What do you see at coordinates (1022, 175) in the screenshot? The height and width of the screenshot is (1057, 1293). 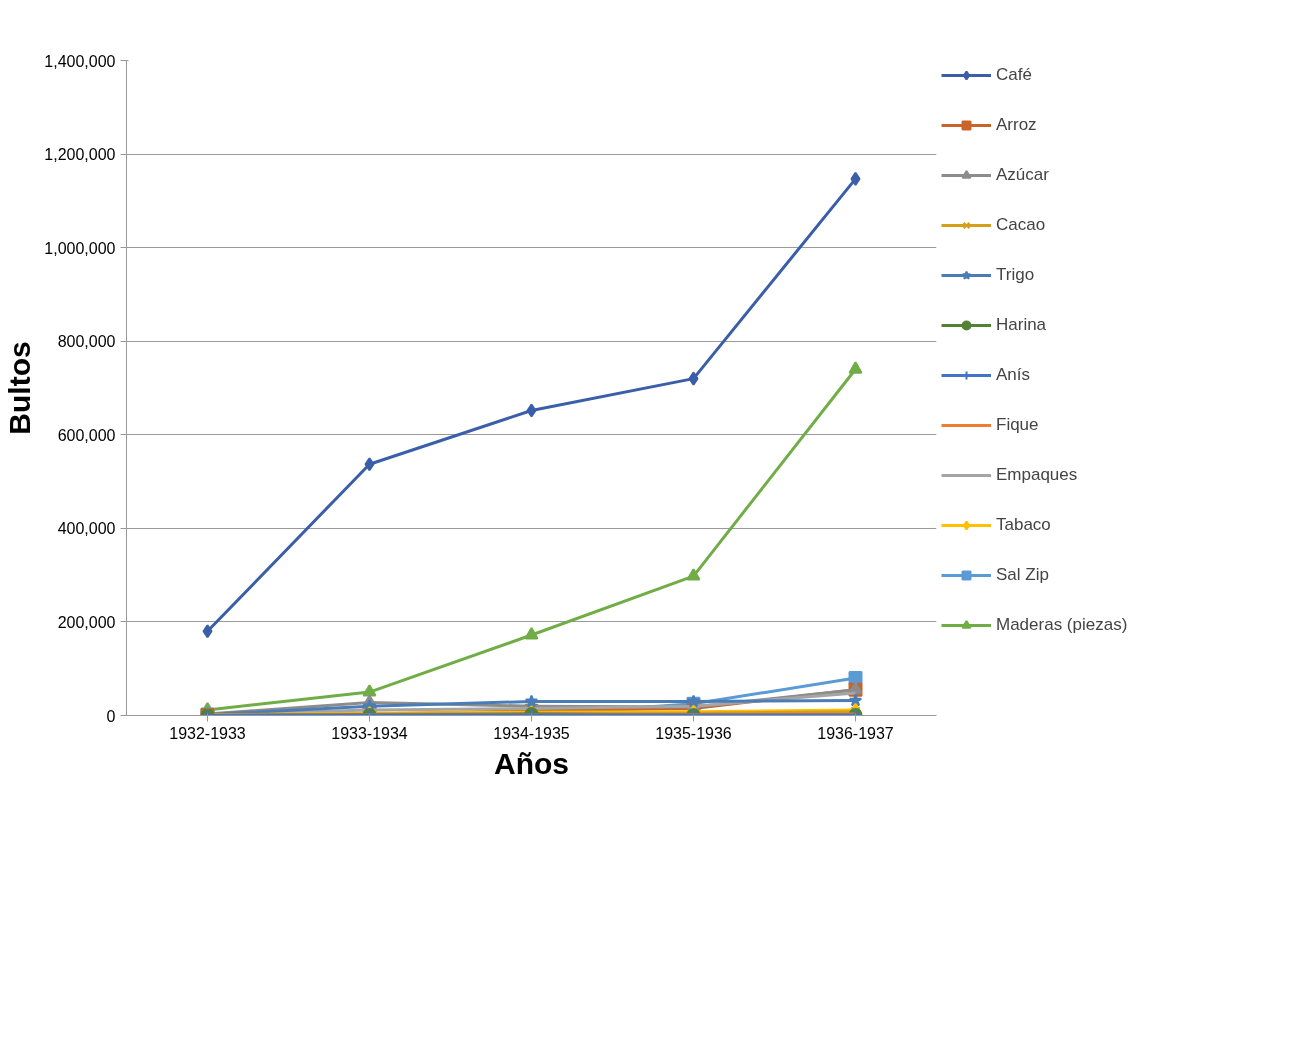 I see `legend-label: Azúcar` at bounding box center [1022, 175].